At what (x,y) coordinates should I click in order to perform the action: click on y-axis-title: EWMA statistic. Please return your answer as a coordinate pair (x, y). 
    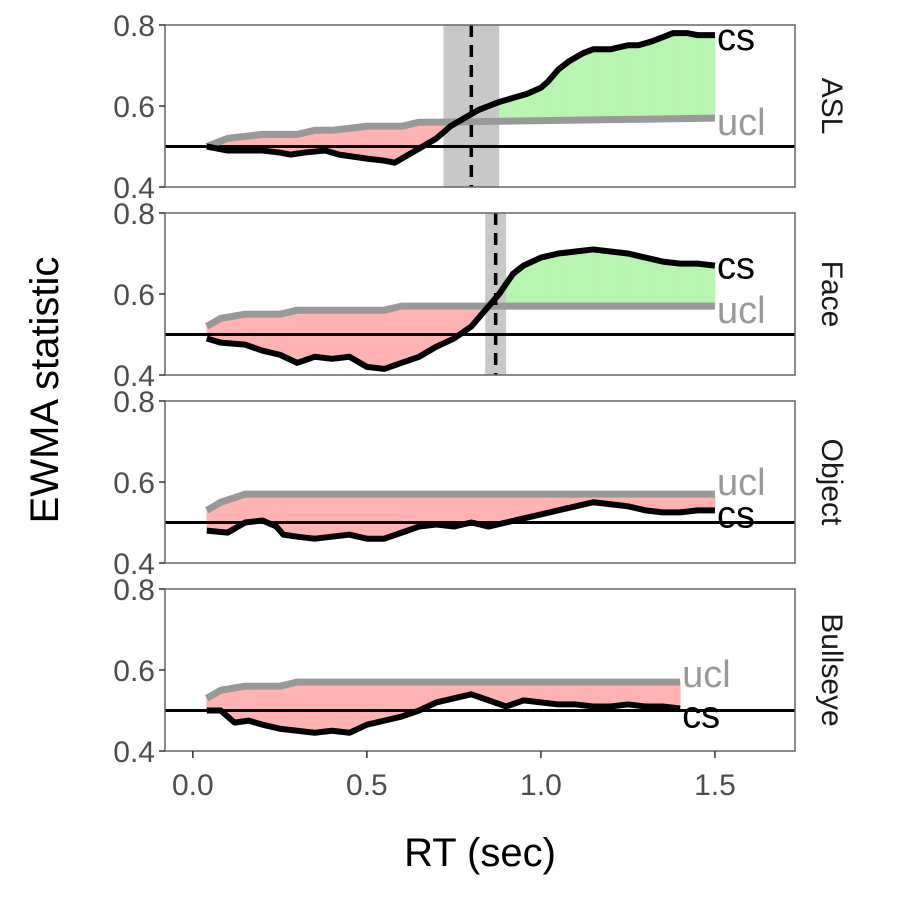
    Looking at the image, I should click on (45, 390).